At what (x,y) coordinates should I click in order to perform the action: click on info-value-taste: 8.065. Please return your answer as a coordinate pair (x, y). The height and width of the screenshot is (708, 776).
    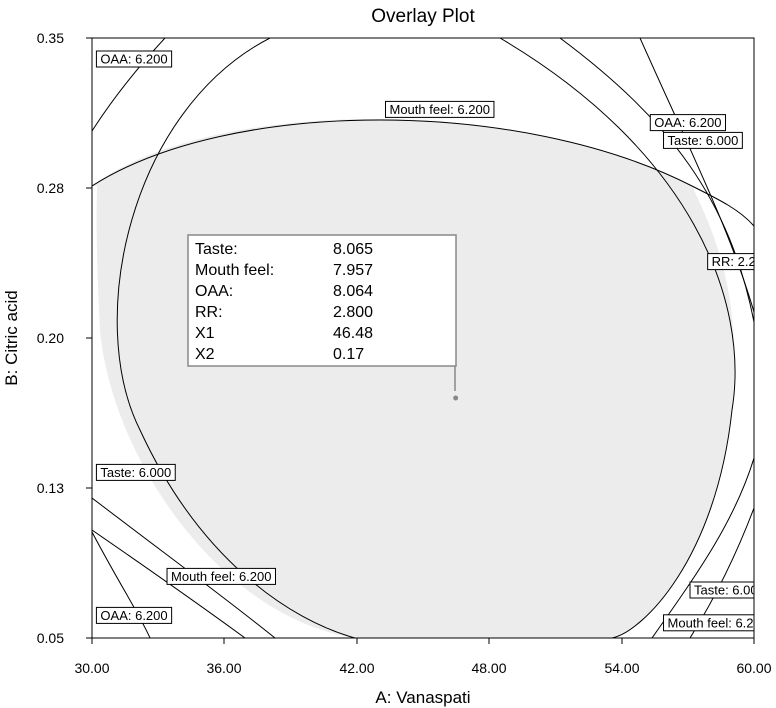
    Looking at the image, I should click on (353, 249).